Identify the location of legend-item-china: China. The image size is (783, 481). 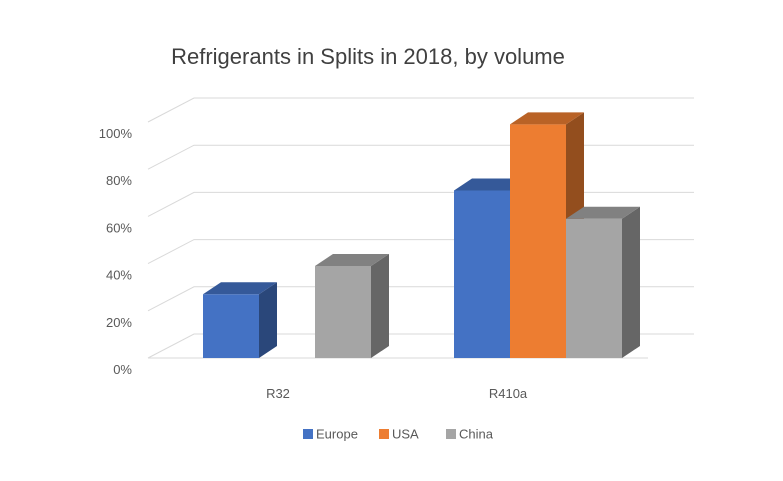
(470, 434).